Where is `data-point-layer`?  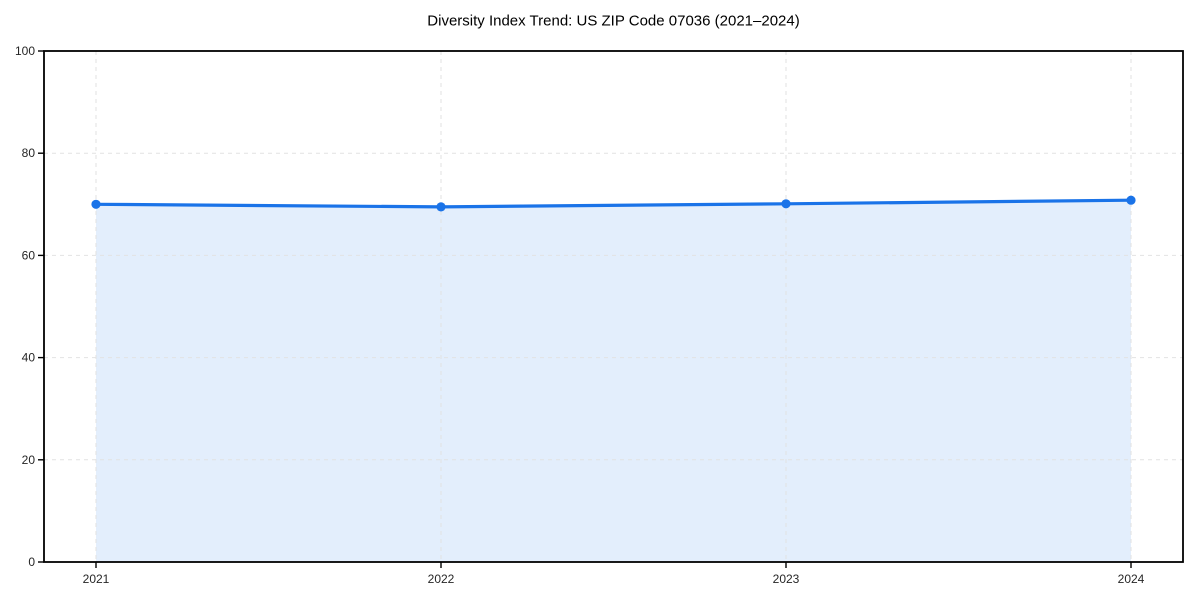 data-point-layer is located at coordinates (613, 203).